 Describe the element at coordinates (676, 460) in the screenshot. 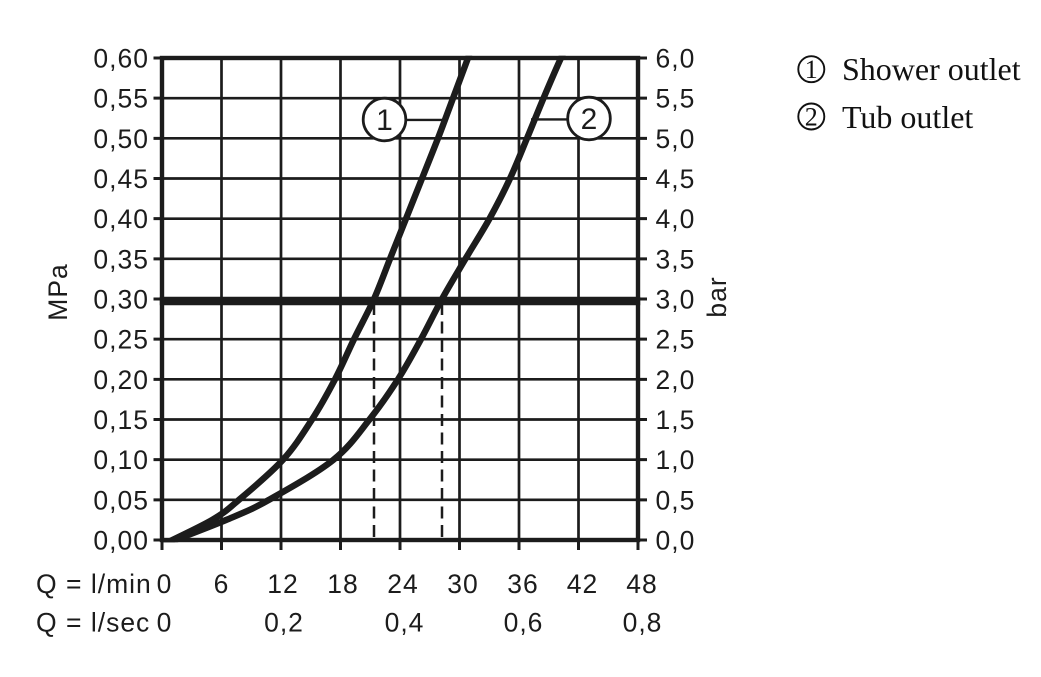

I see `svg-text: 1,0` at that location.